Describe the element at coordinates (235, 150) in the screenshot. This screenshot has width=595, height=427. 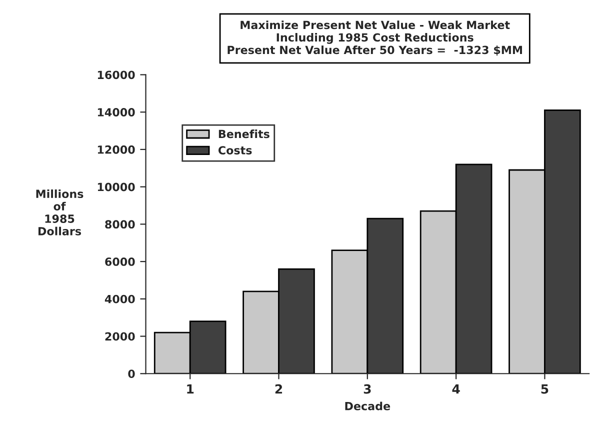
I see `legend-label: Costs` at that location.